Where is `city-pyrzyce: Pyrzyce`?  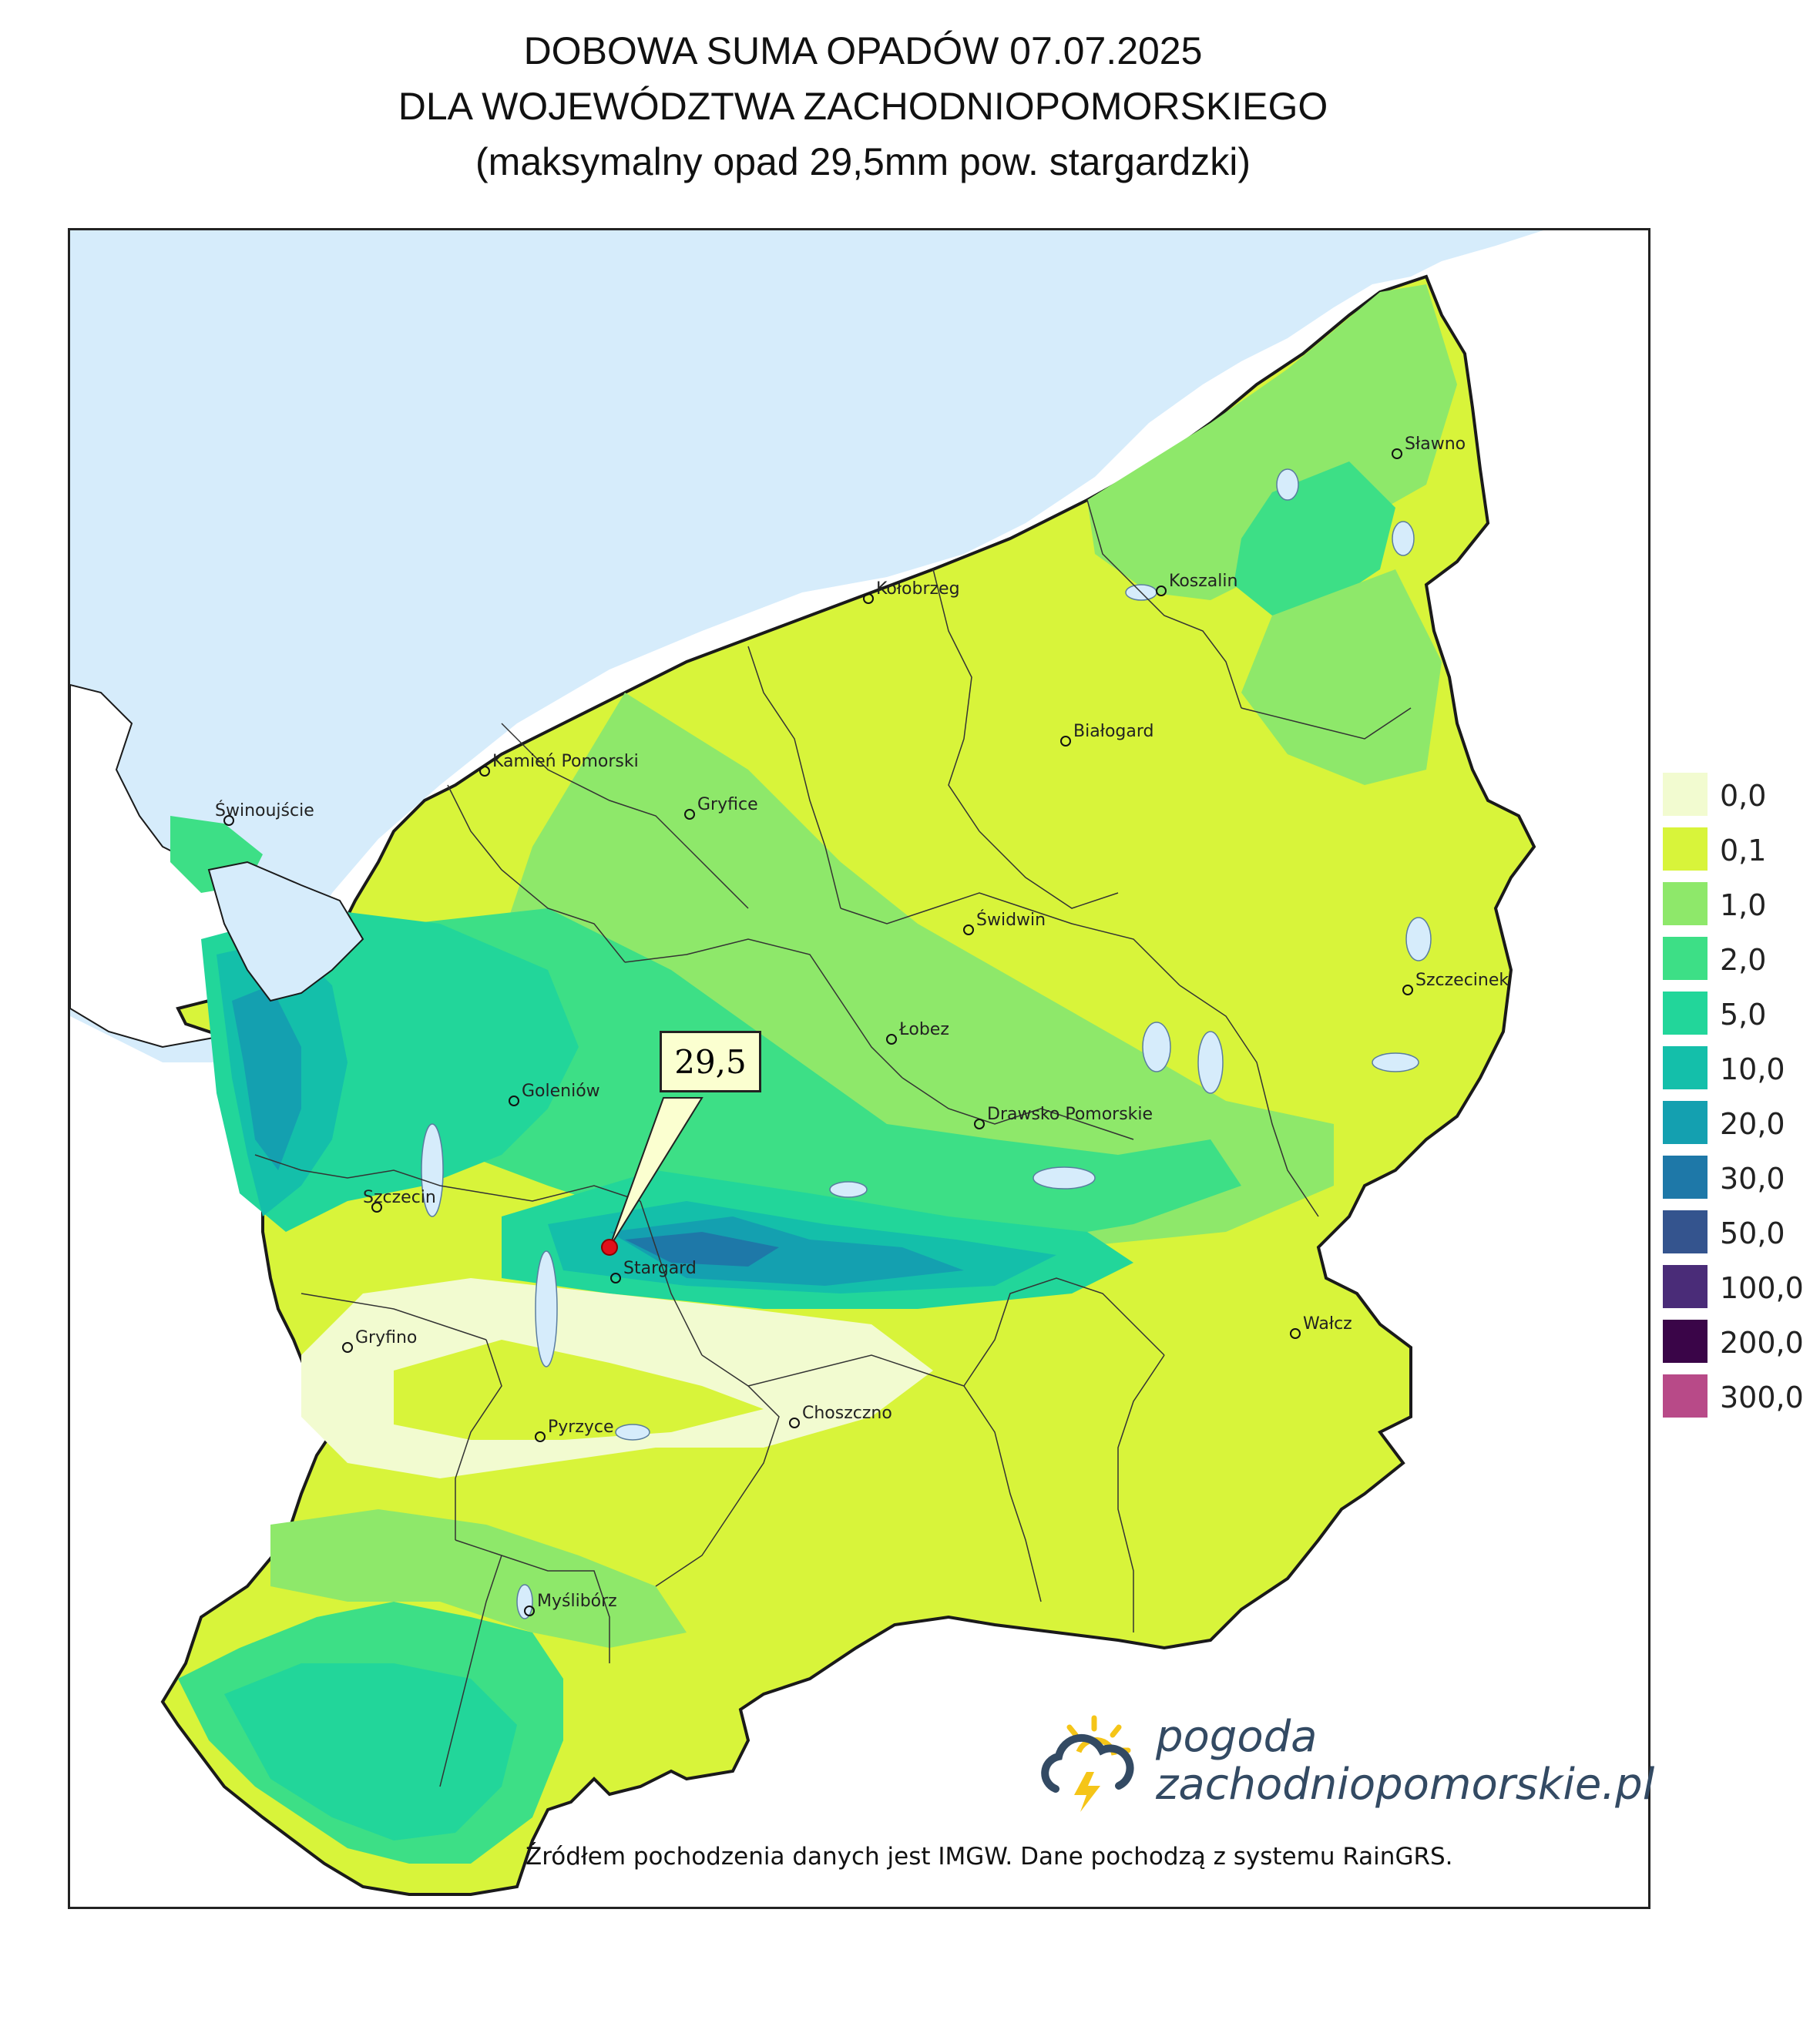
city-pyrzyce: Pyrzyce is located at coordinates (574, 1430).